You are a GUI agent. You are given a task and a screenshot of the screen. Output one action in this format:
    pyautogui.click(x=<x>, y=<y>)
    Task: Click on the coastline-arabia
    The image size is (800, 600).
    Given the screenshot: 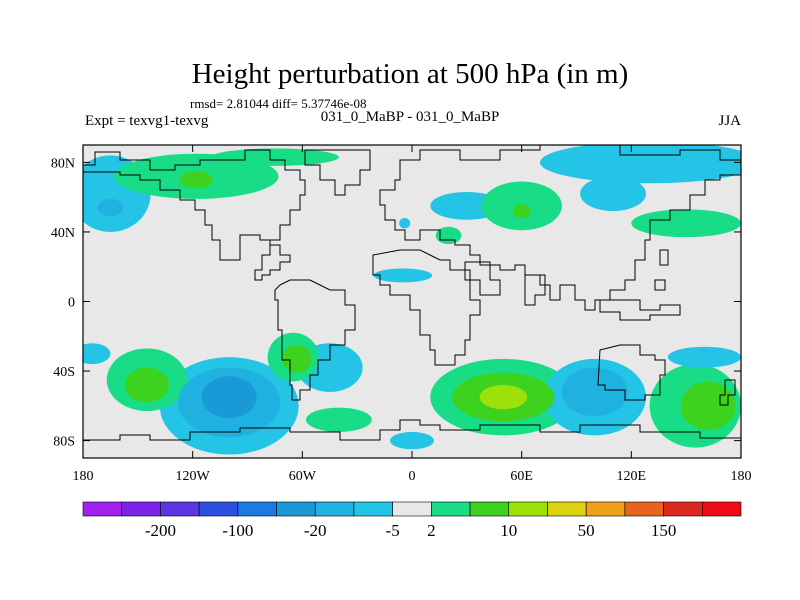 What is the action you would take?
    pyautogui.click(x=482, y=278)
    